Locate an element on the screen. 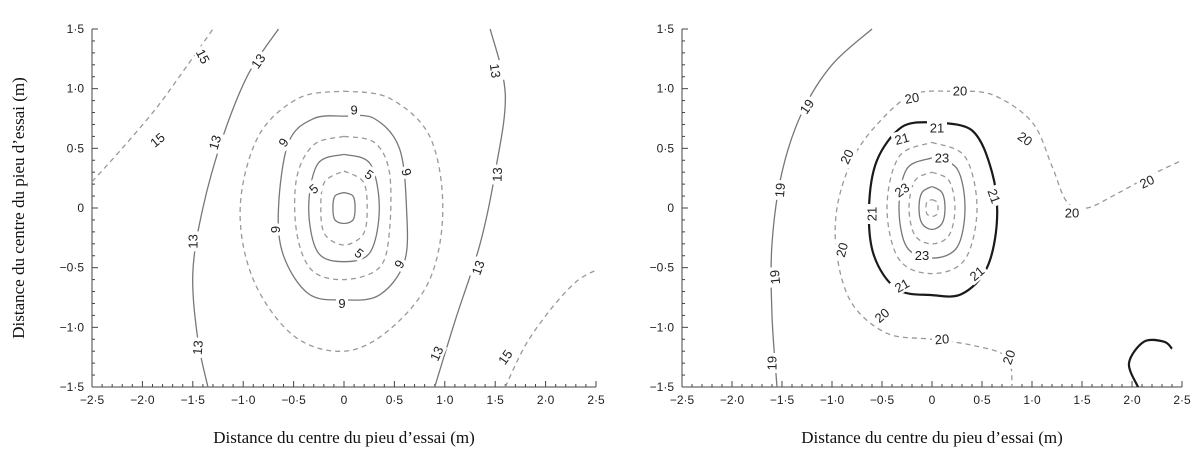 The width and height of the screenshot is (1196, 450). x-tick-label: −1·5 is located at coordinates (782, 400).